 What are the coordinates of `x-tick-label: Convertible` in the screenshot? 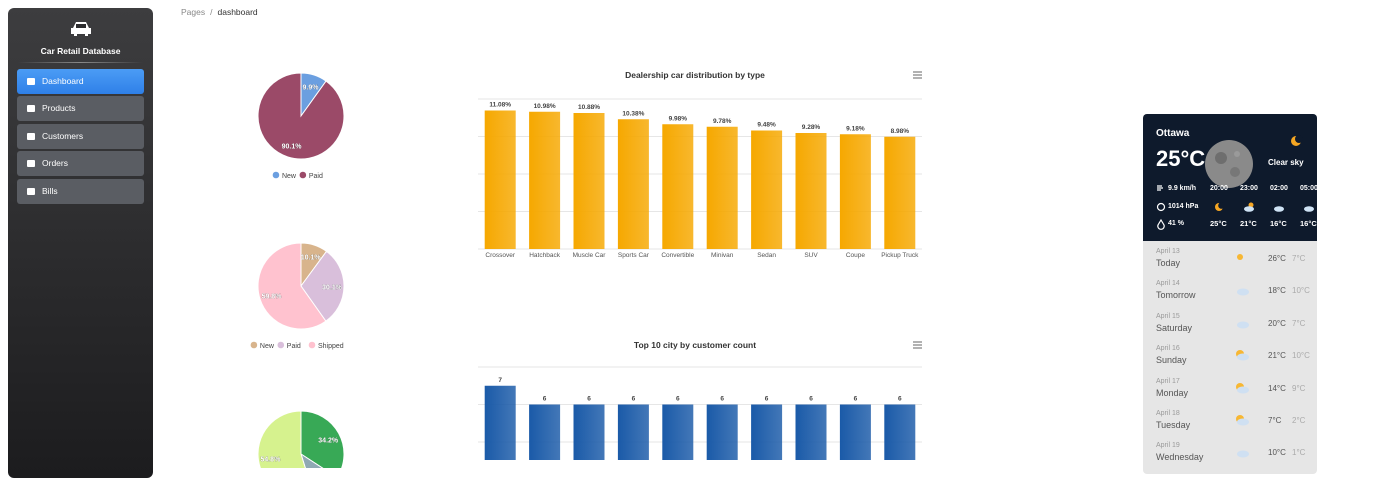 It's located at (677, 255).